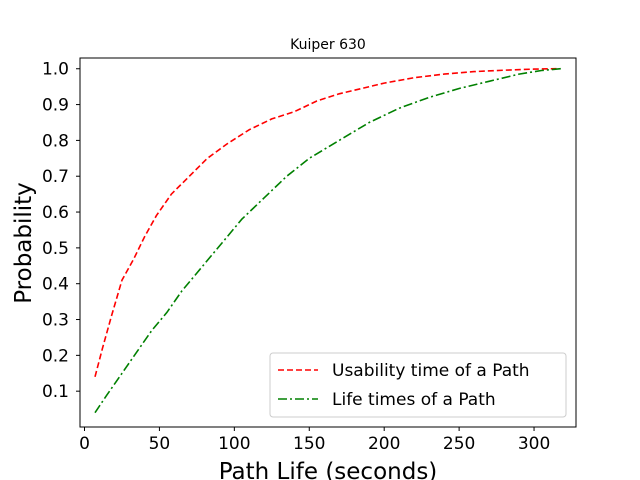 This screenshot has height=480, width=640. I want to click on x-tick-label: 100, so click(234, 444).